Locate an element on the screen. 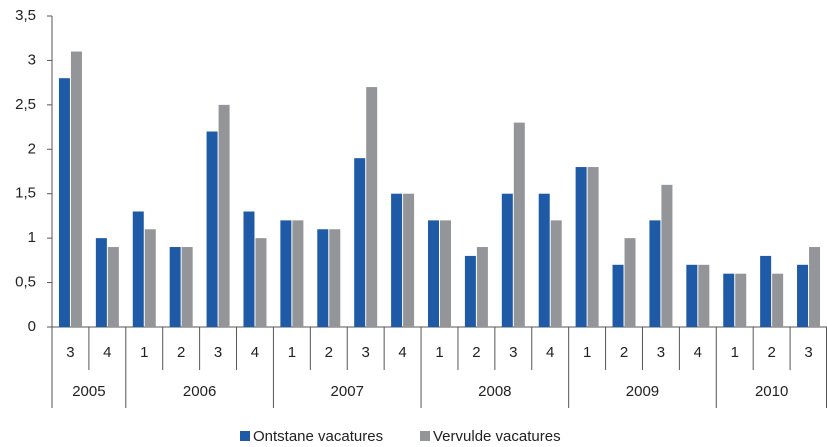 The height and width of the screenshot is (447, 827). year-label: 2010 is located at coordinates (771, 391).